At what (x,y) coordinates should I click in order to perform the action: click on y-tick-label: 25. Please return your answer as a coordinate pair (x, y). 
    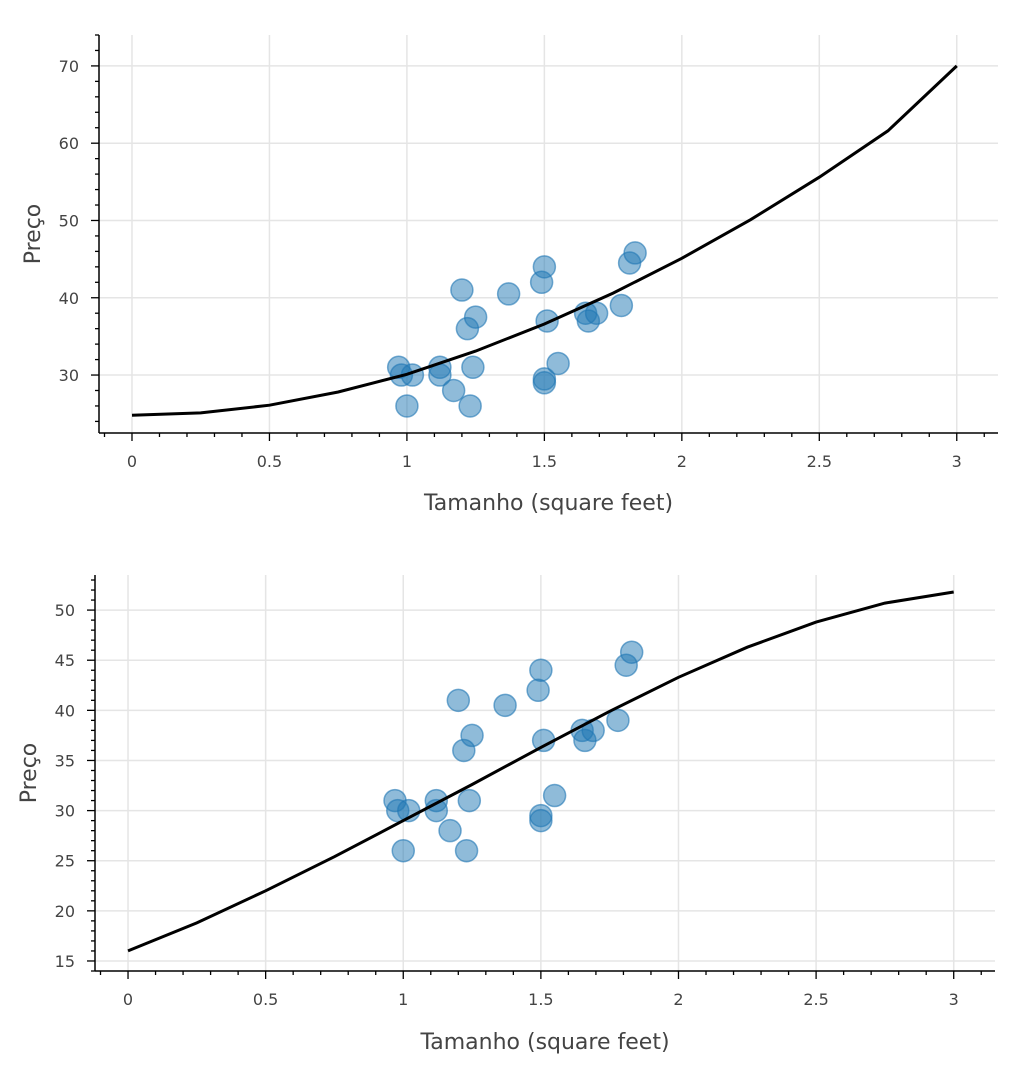
    Looking at the image, I should click on (65, 861).